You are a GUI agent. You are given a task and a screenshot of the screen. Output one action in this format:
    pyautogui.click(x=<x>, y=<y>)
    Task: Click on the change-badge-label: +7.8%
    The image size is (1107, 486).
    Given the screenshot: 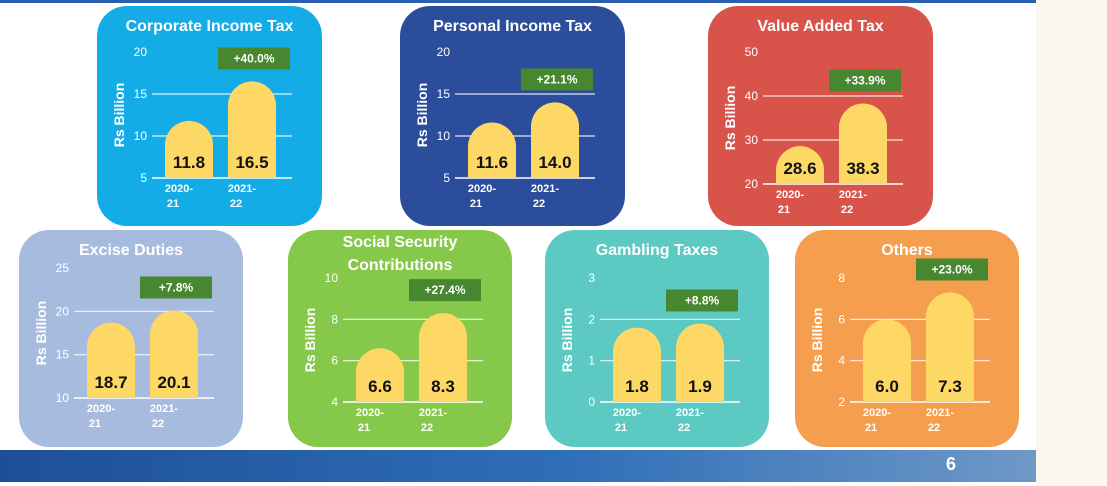 What is the action you would take?
    pyautogui.click(x=176, y=287)
    